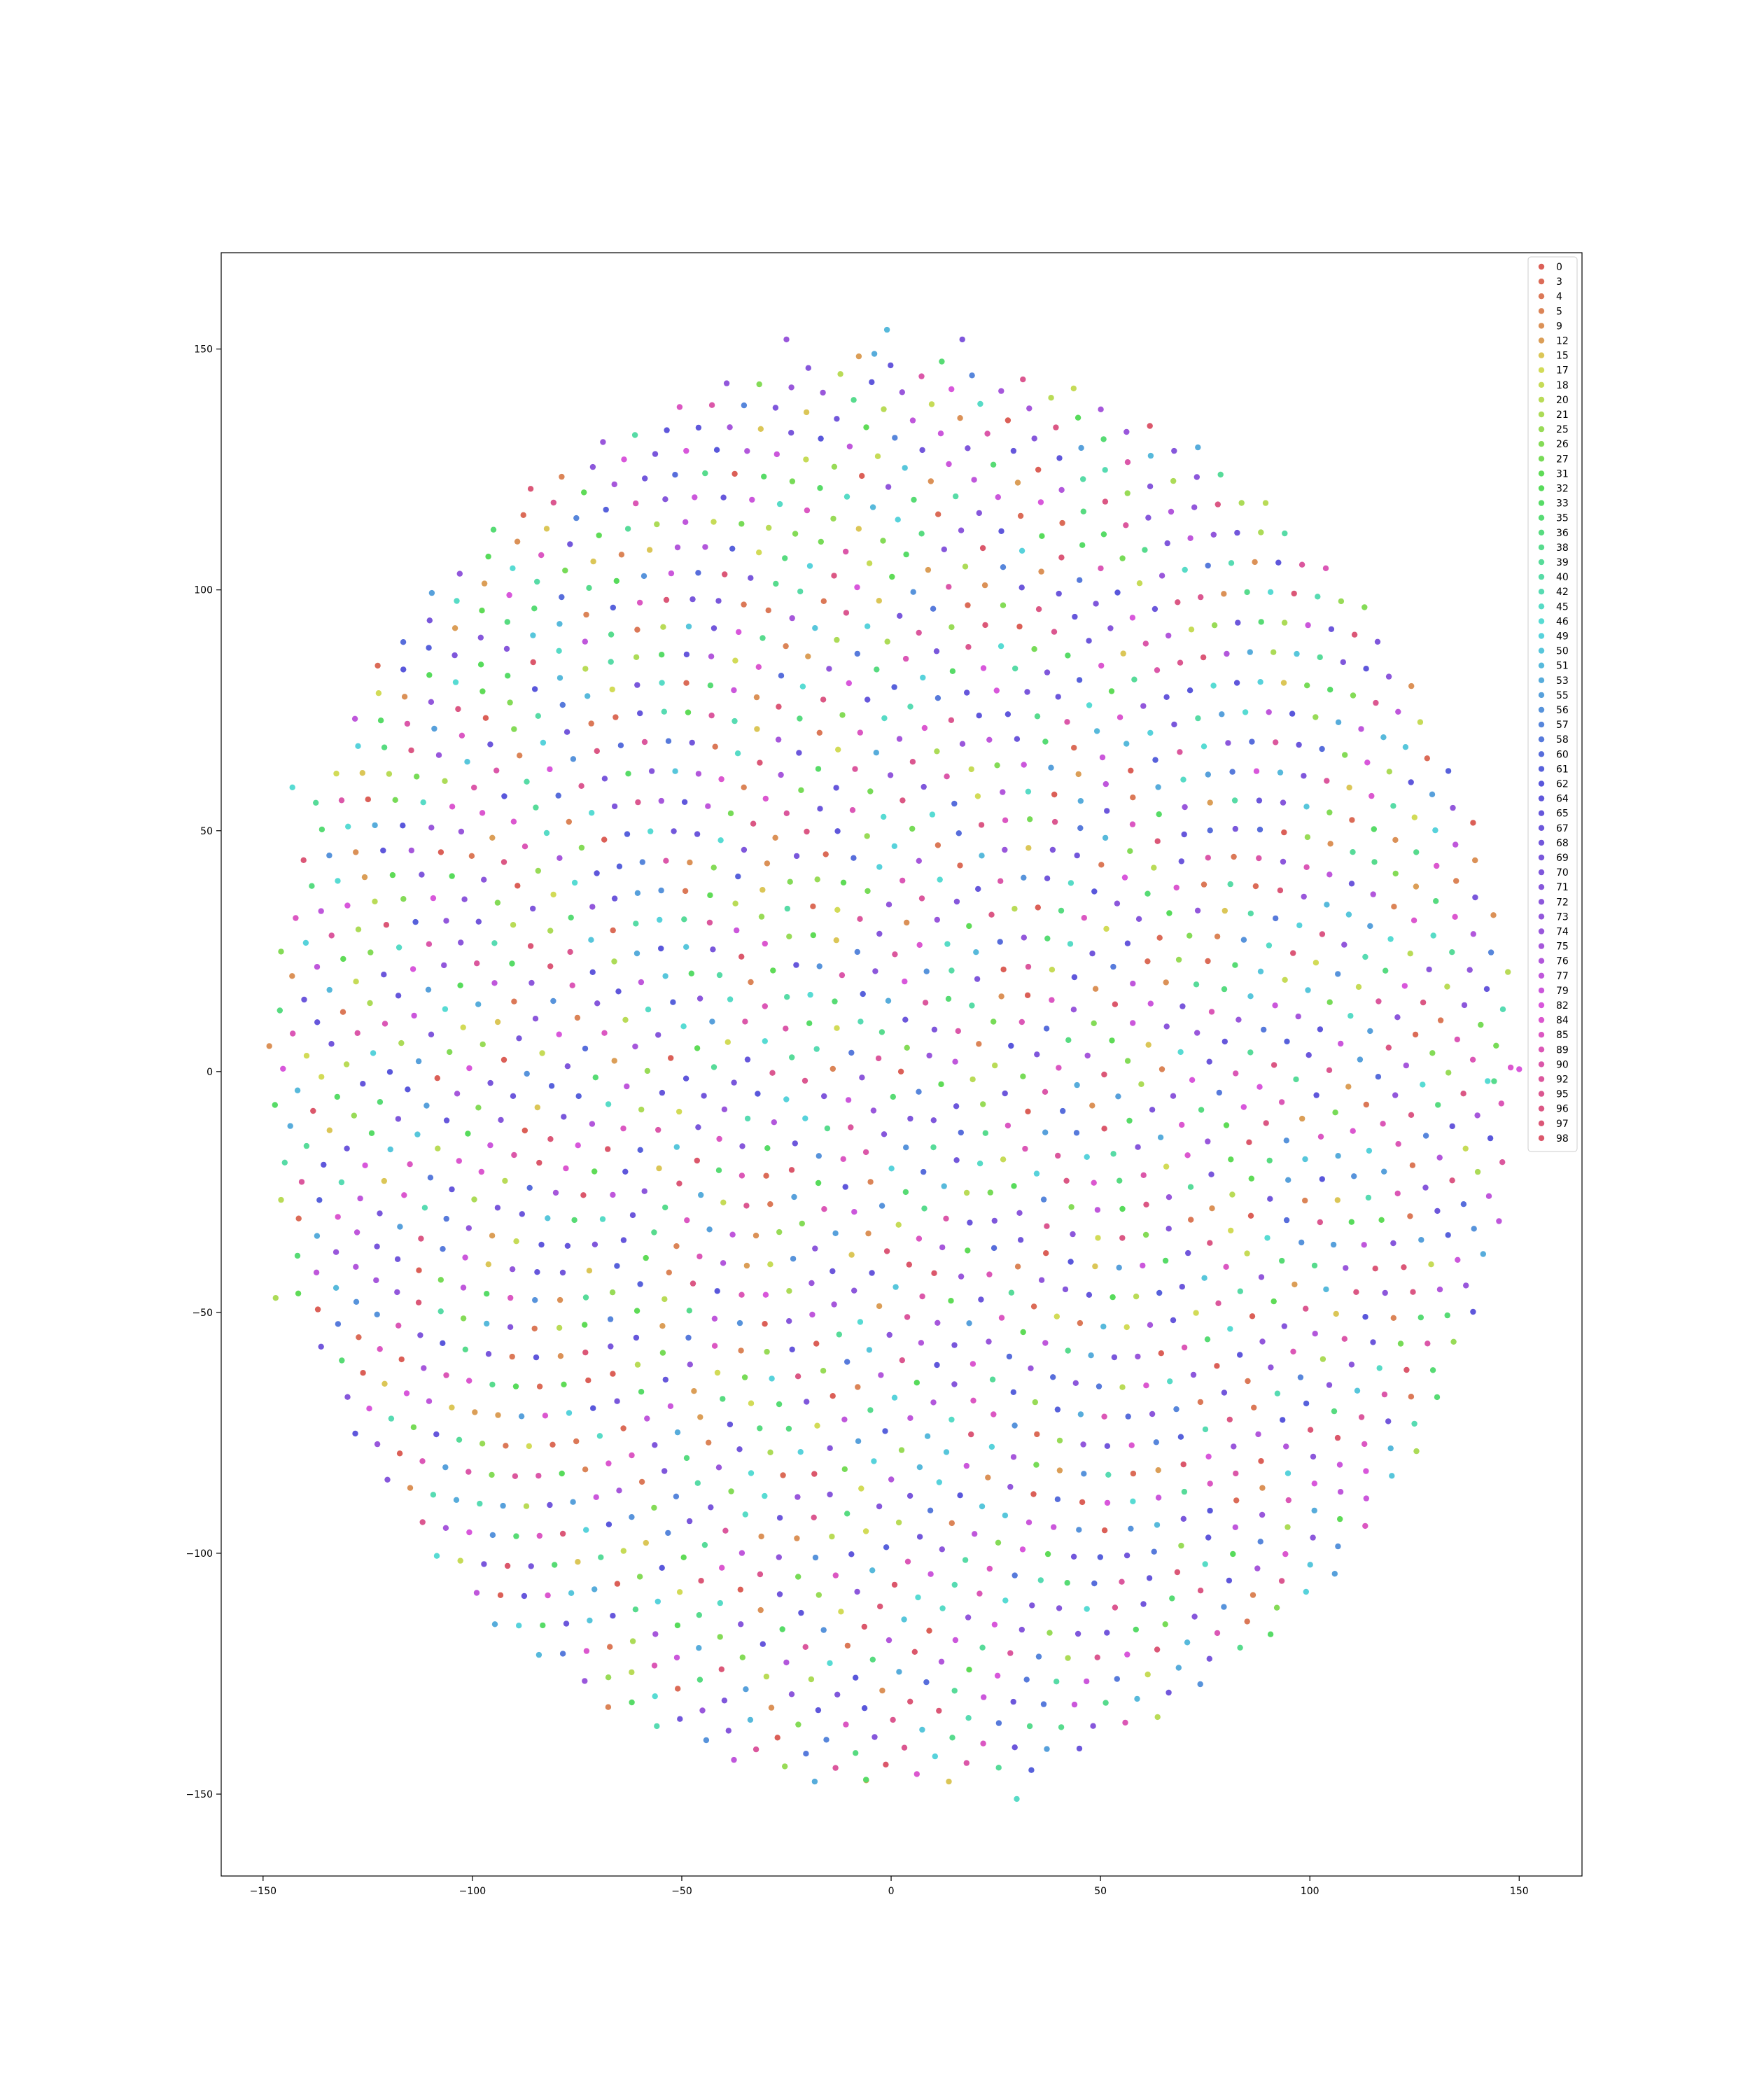  What do you see at coordinates (203, 350) in the screenshot?
I see `y-tick-label: 150` at bounding box center [203, 350].